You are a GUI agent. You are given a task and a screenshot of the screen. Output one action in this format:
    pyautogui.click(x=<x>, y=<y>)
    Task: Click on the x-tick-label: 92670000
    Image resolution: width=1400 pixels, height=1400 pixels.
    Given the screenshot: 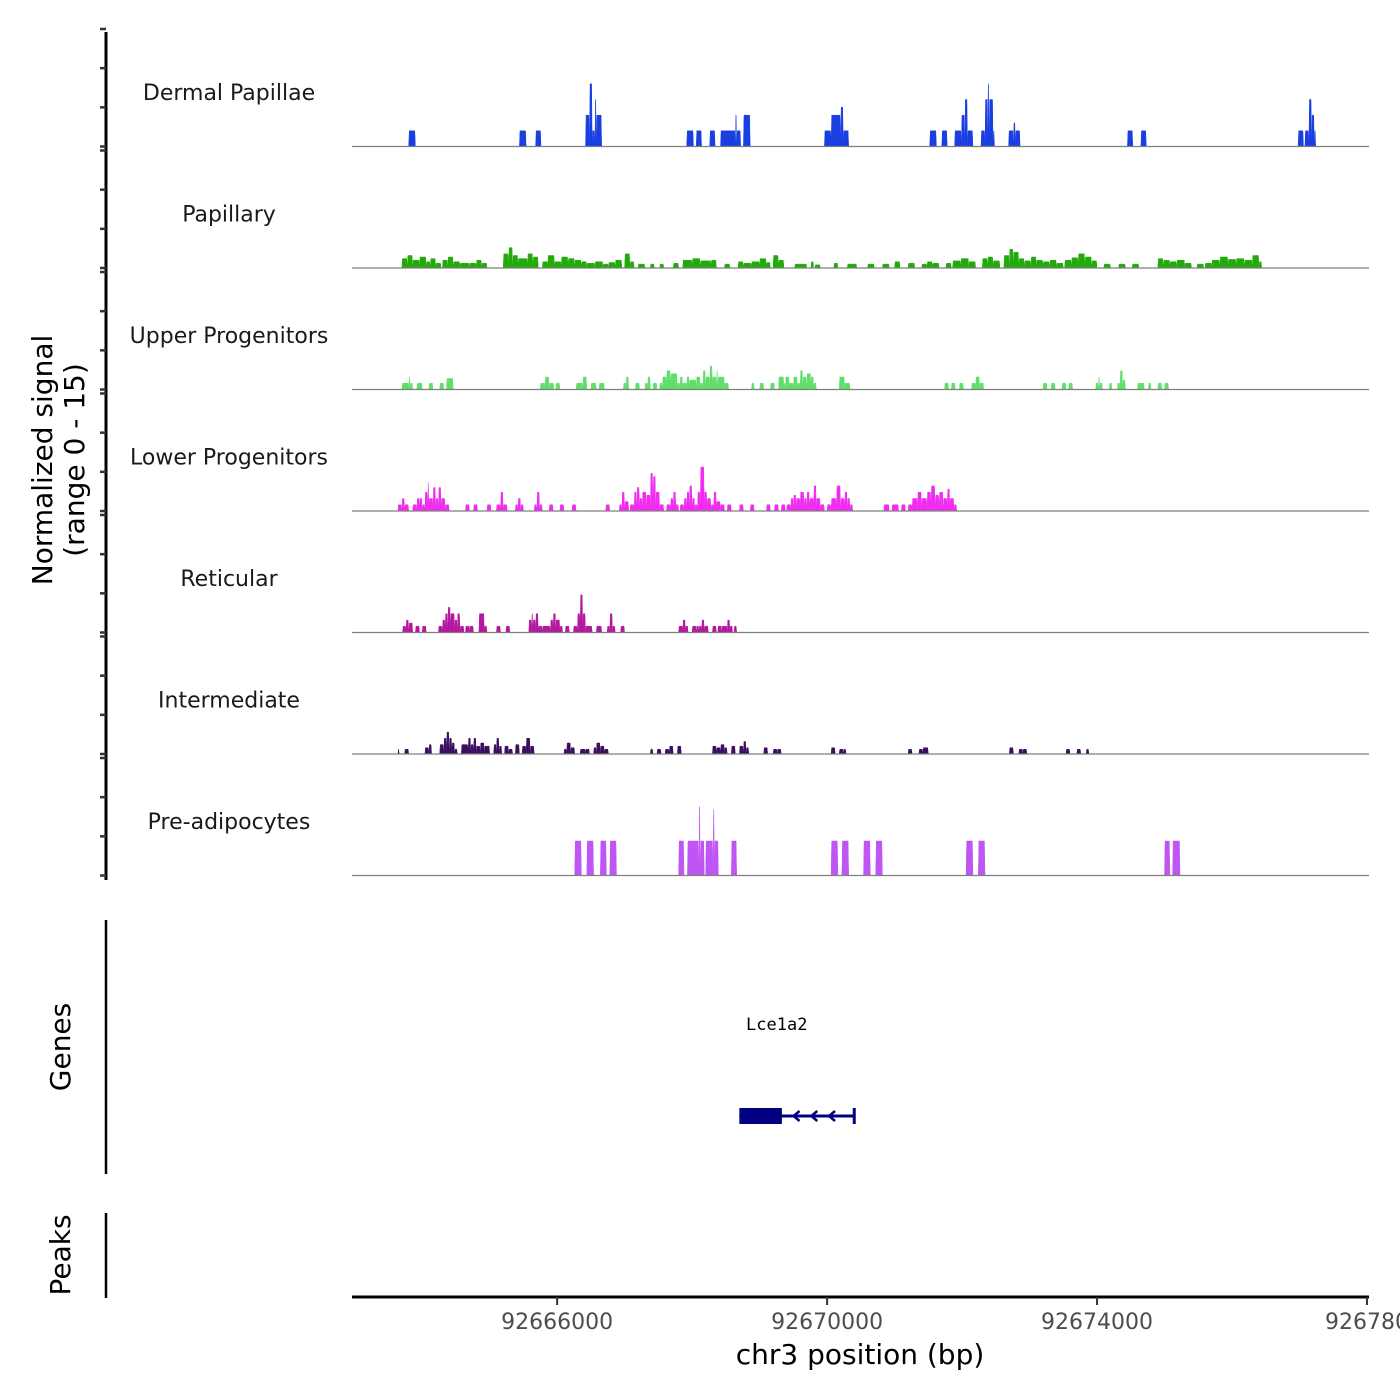 What is the action you would take?
    pyautogui.click(x=827, y=1322)
    